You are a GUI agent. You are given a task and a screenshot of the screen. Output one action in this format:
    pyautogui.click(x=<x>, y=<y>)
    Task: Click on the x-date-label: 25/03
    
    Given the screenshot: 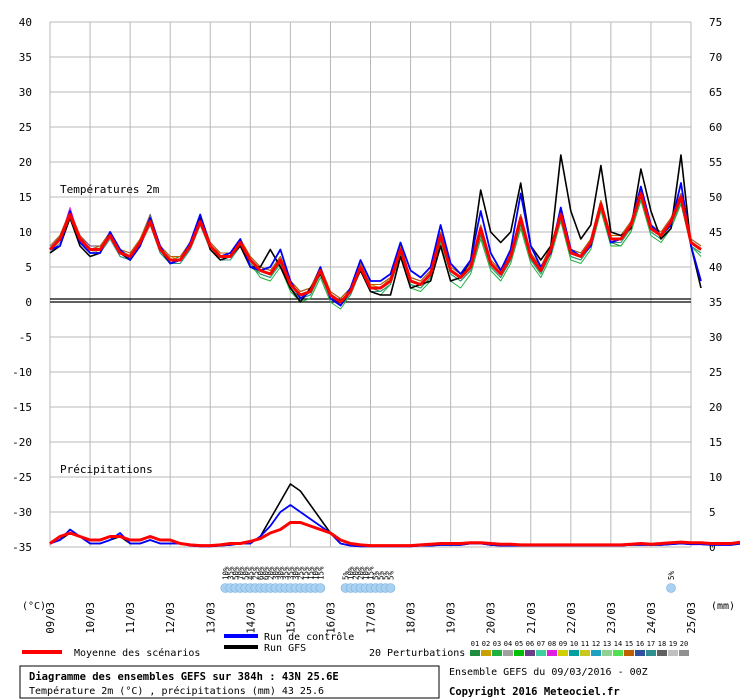 What is the action you would take?
    pyautogui.click(x=692, y=618)
    